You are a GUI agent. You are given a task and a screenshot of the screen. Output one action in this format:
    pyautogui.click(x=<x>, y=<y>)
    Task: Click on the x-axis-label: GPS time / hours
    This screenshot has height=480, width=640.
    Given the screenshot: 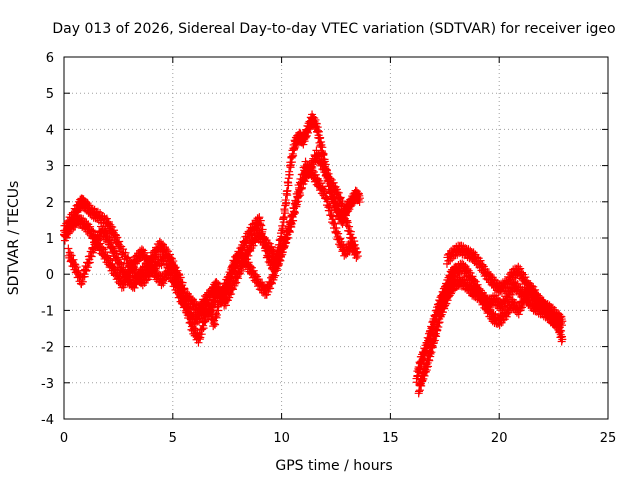 What is the action you would take?
    pyautogui.click(x=333, y=466)
    